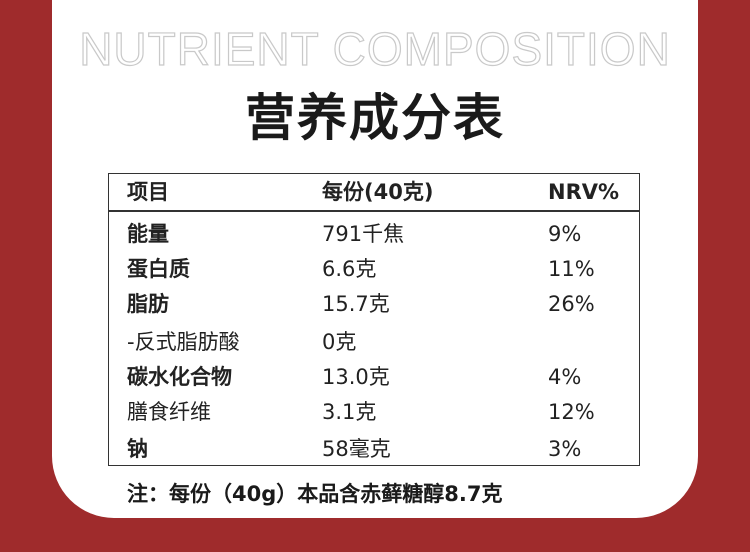  I want to click on cell: 0克, so click(339, 342).